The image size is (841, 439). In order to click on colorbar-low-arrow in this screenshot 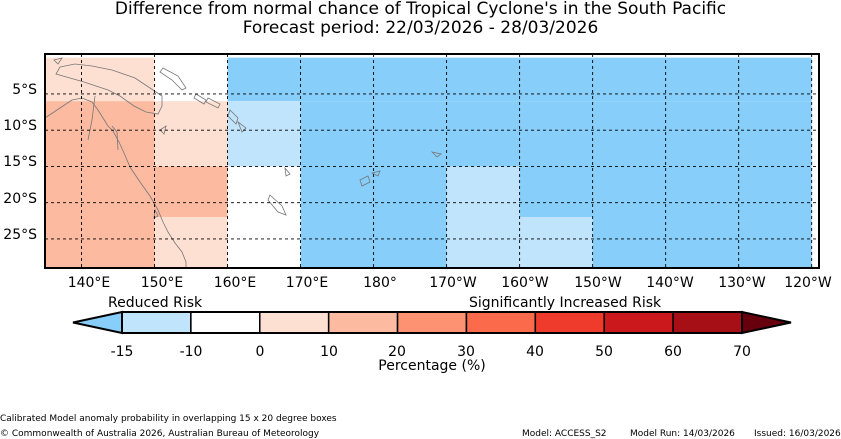, I will do `click(97, 322)`.